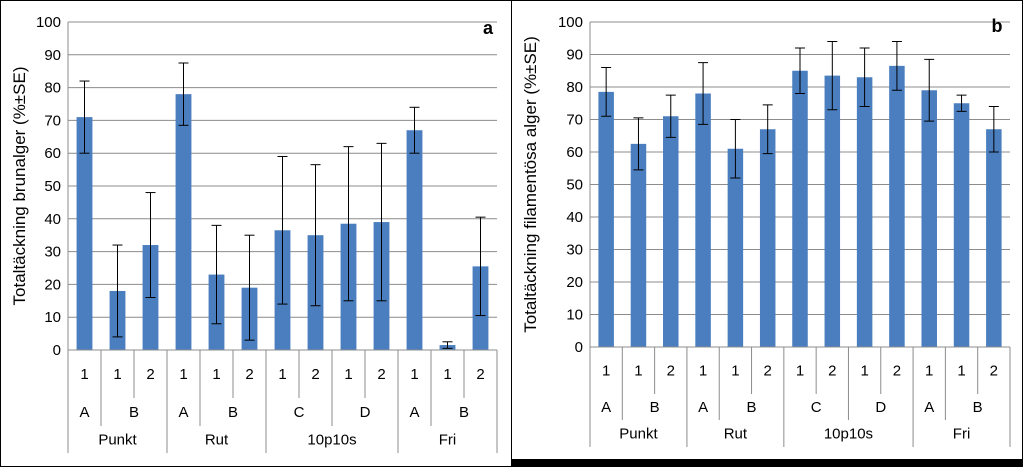  I want to click on y-axis-title: Totaltäckning filamentösa alger (%±SE), so click(530, 184).